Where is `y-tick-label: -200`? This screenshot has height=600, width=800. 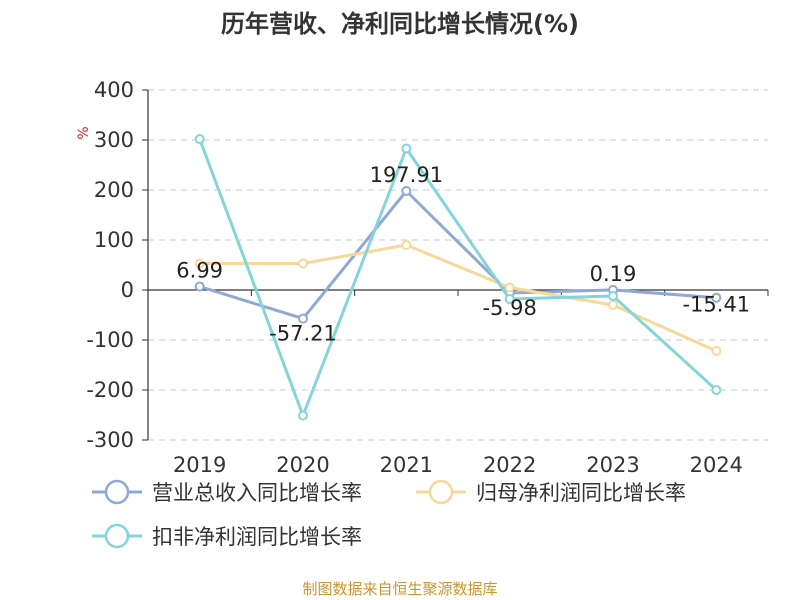
y-tick-label: -200 is located at coordinates (110, 390).